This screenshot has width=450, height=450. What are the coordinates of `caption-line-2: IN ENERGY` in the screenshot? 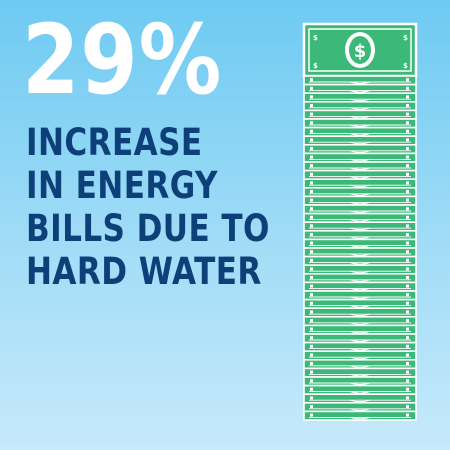 It's located at (122, 185).